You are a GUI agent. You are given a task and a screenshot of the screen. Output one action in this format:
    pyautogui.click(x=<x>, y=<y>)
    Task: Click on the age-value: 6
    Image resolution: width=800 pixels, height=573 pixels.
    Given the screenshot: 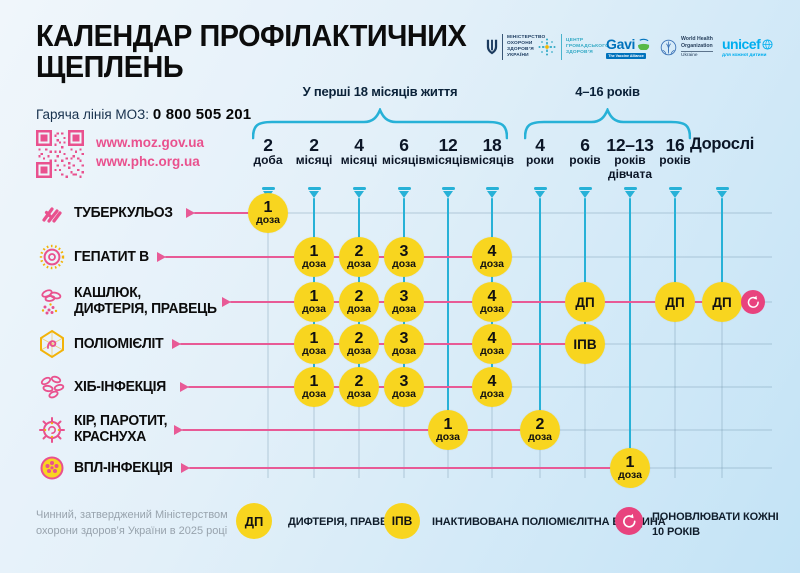 What is the action you would take?
    pyautogui.click(x=585, y=145)
    